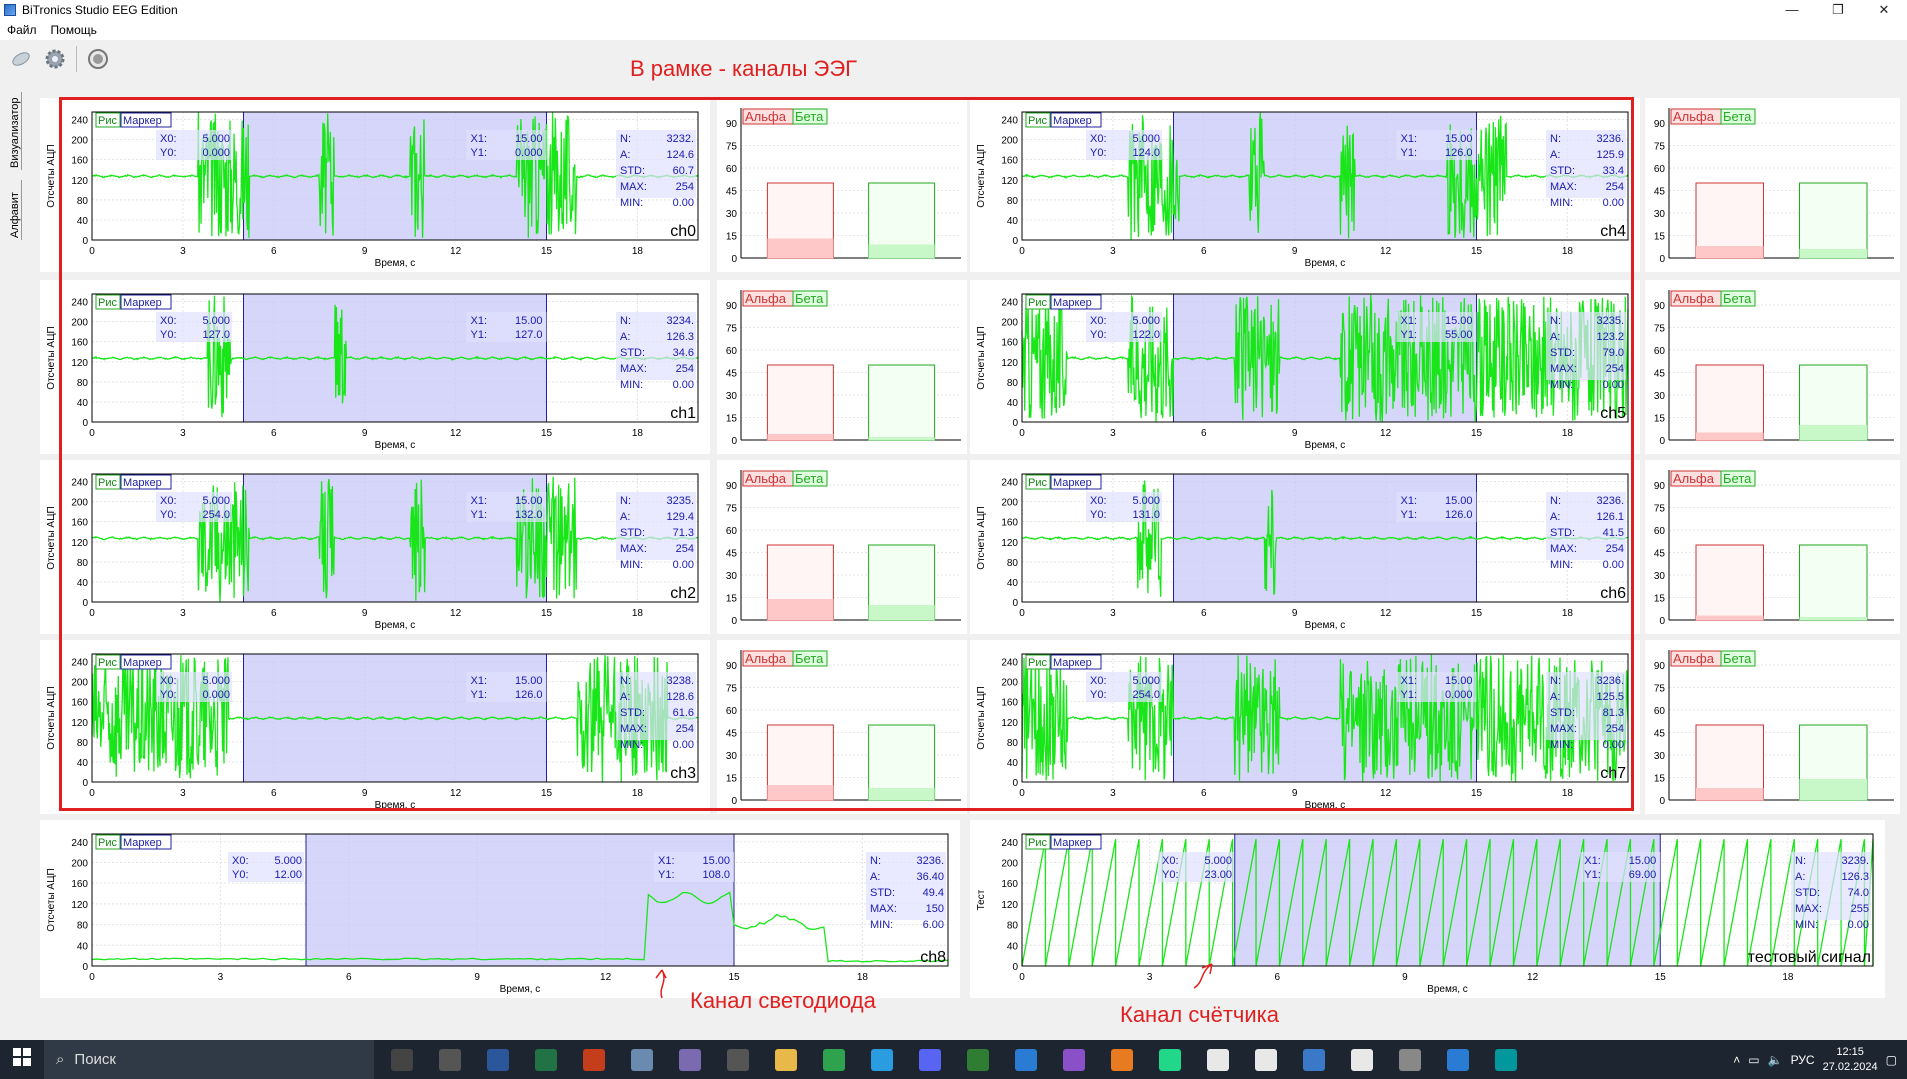 The image size is (1907, 1079). Describe the element at coordinates (1891, 1059) in the screenshot. I see `notifications-icon: ▢` at that location.